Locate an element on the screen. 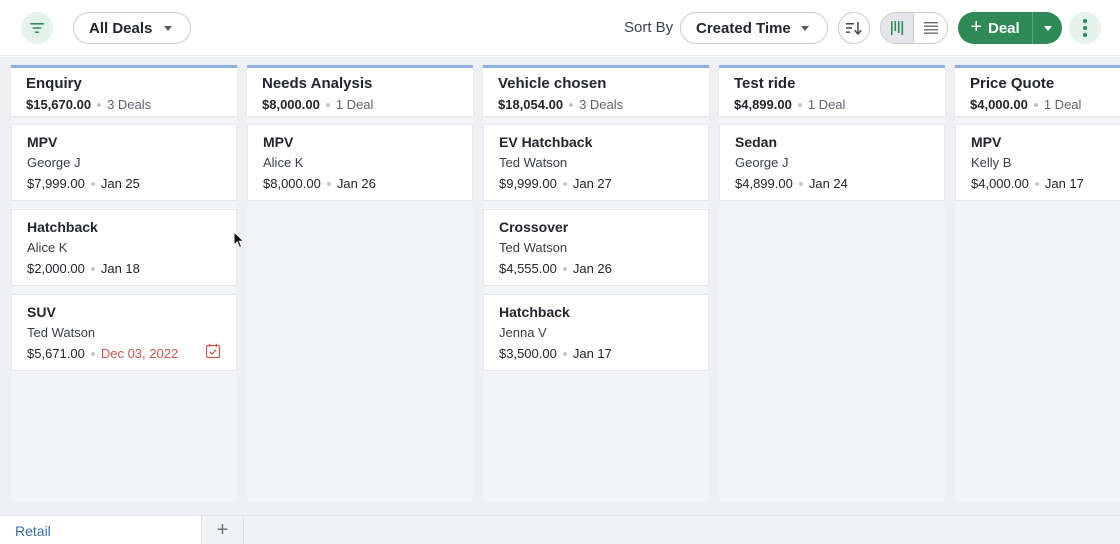 This screenshot has width=1120, height=544. filter-button is located at coordinates (37, 28).